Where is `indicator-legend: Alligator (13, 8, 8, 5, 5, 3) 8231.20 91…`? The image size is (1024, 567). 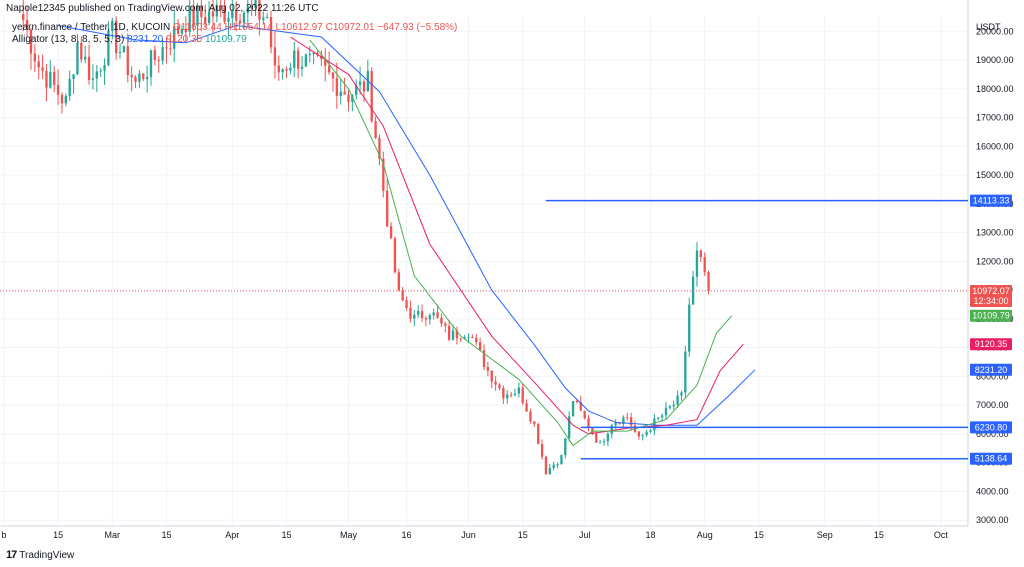
indicator-legend: Alligator (13, 8, 8, 5, 5, 3) 8231.20 91… is located at coordinates (129, 40).